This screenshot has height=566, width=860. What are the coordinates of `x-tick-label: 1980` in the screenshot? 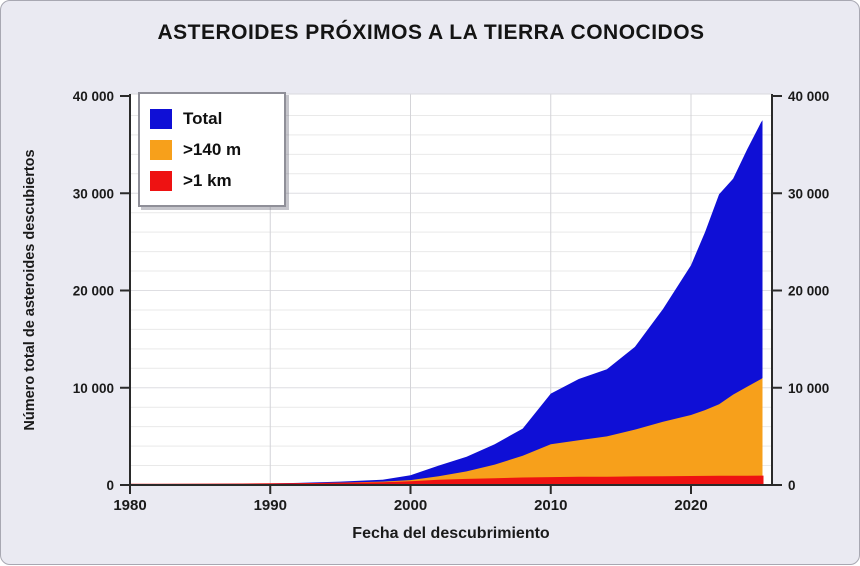 It's located at (129, 505).